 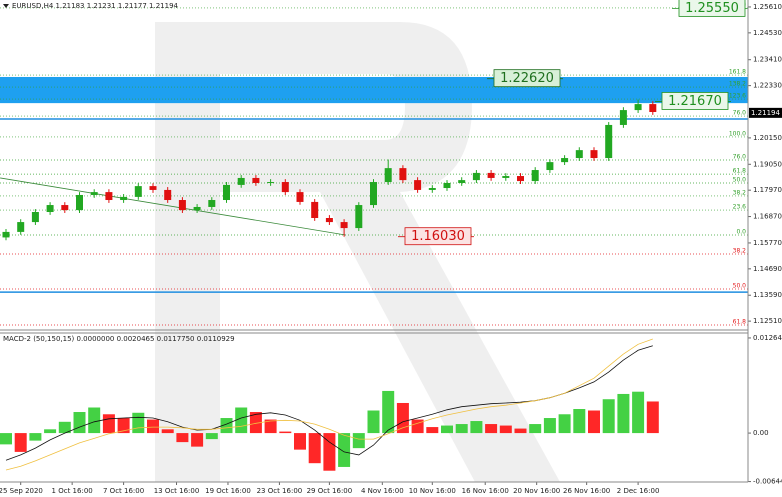 What do you see at coordinates (761, 433) in the screenshot?
I see `y-tick-label: 0.00` at bounding box center [761, 433].